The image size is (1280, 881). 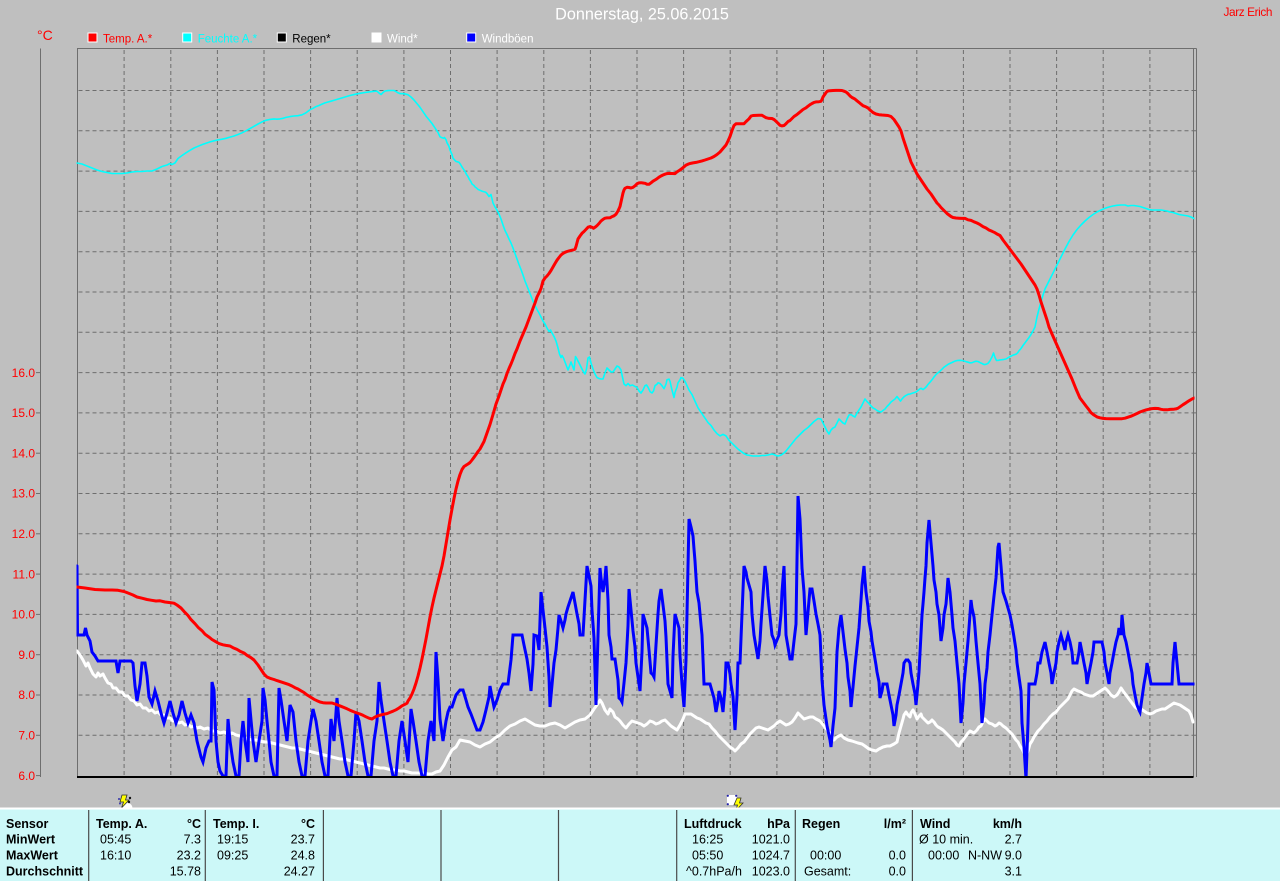 I want to click on svg-text: Regen, so click(x=821, y=824).